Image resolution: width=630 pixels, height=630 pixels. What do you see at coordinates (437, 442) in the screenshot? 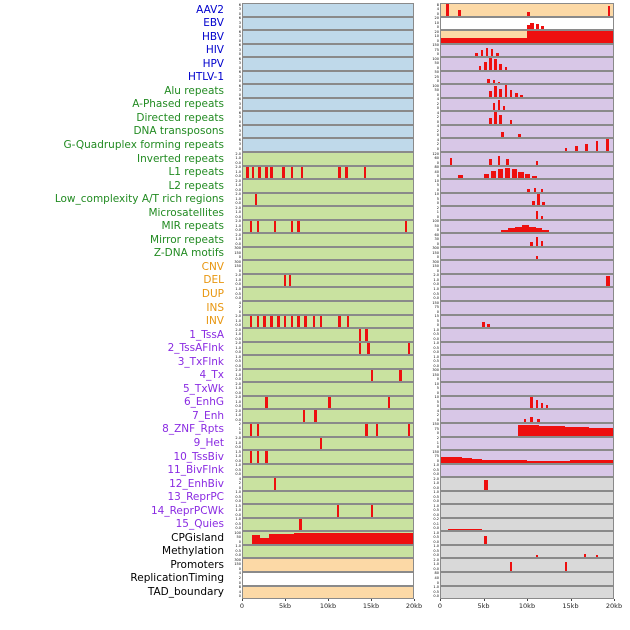
I see `y-tick-label: 1` at bounding box center [437, 442].